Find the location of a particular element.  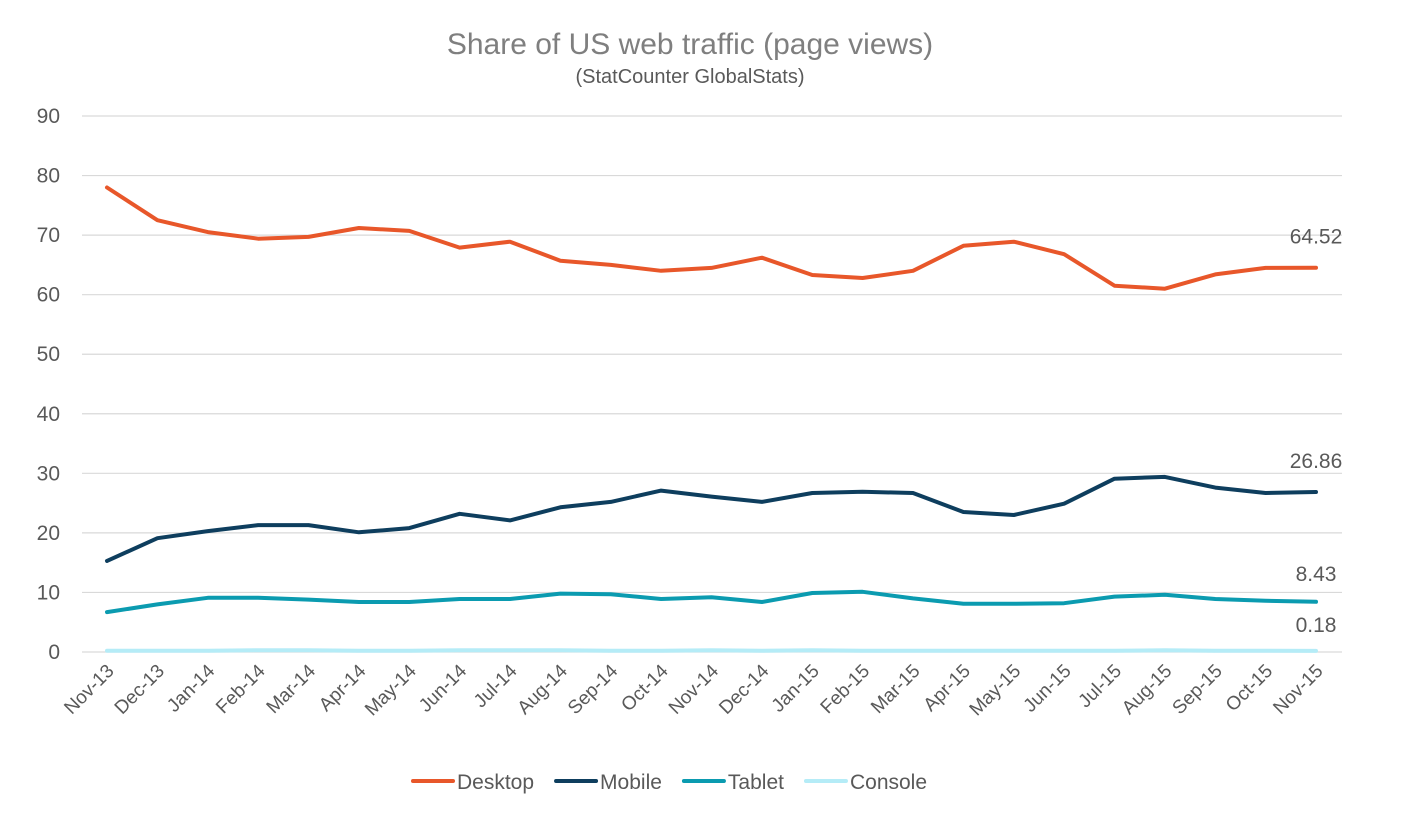

y-tick-label: 60 is located at coordinates (48, 295).